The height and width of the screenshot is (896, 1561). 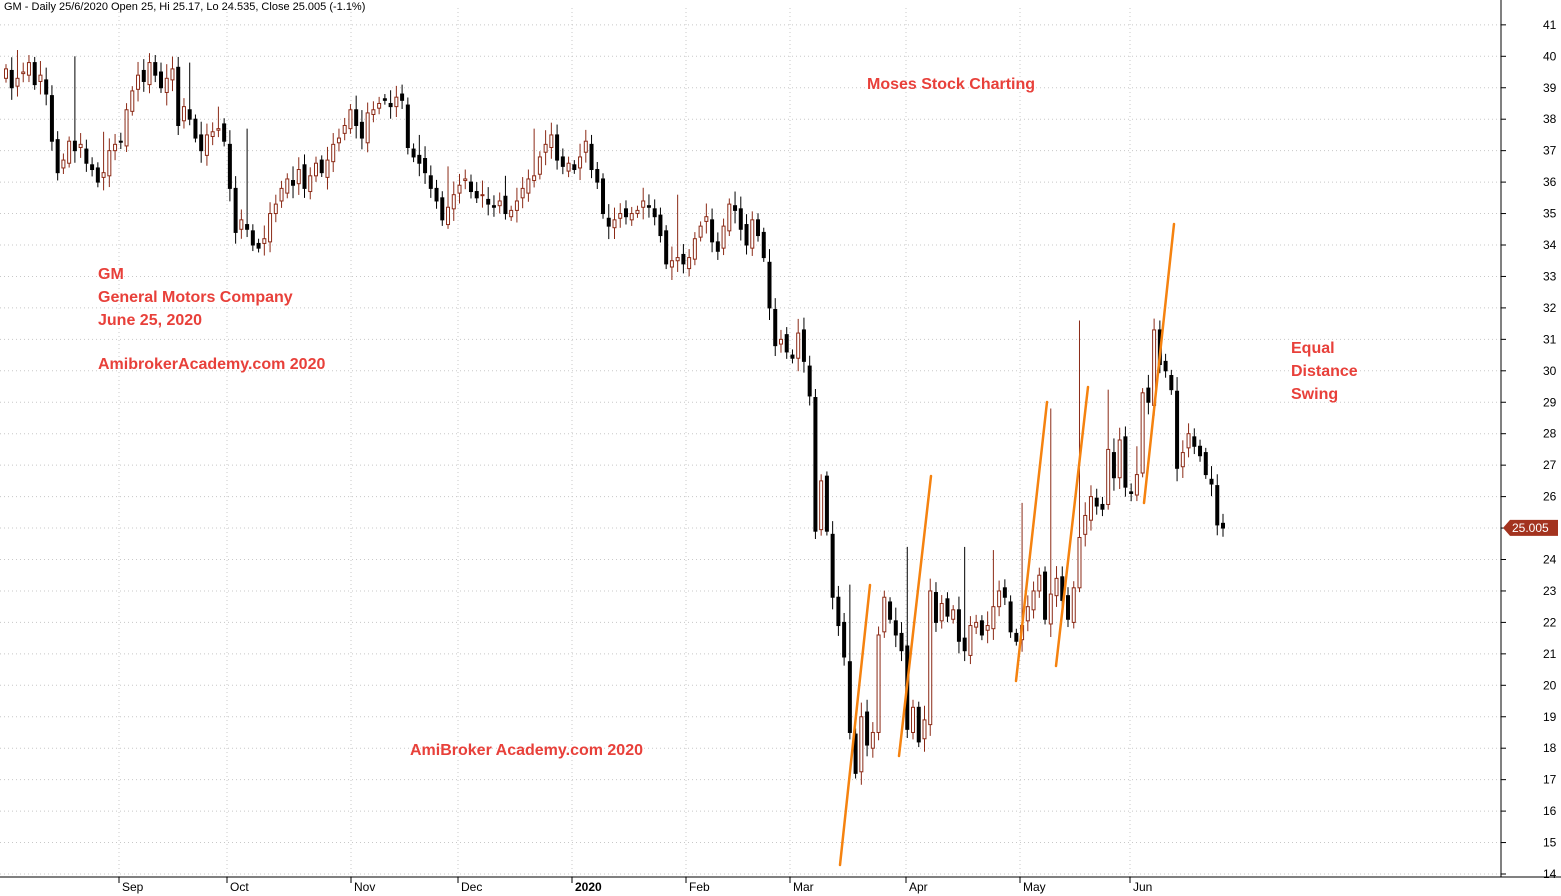 What do you see at coordinates (1550, 748) in the screenshot?
I see `y-tick-label: 18` at bounding box center [1550, 748].